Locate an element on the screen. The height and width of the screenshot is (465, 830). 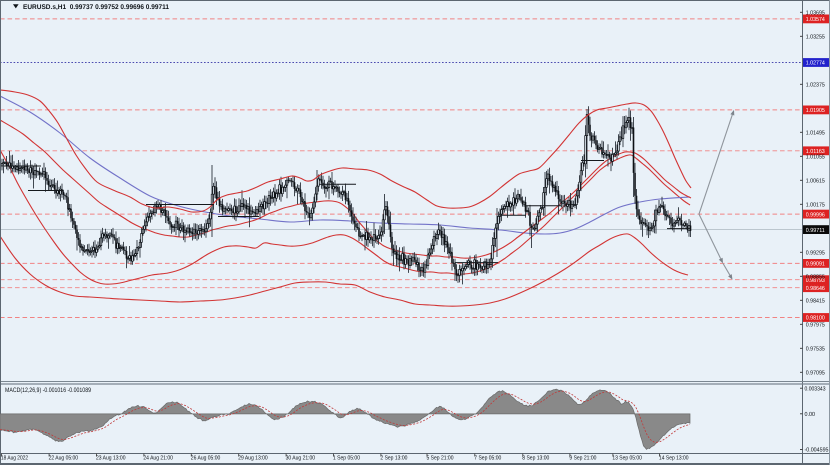
svg-text: 13 Sep 05:00 is located at coordinates (627, 457).